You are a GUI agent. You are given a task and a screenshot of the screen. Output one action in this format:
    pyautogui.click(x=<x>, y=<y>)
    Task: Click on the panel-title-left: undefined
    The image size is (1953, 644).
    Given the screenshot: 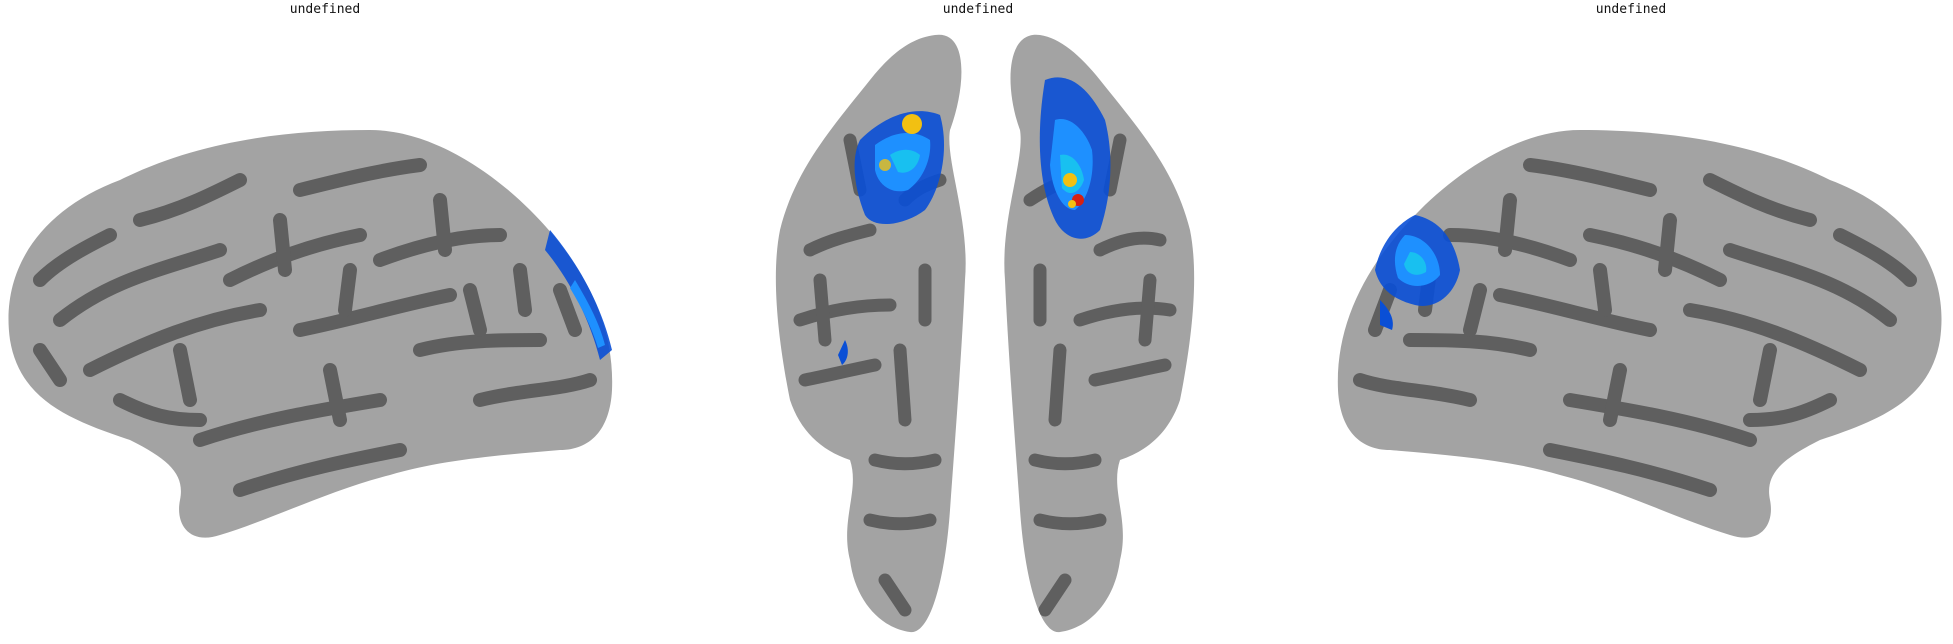 What is the action you would take?
    pyautogui.click(x=325, y=9)
    